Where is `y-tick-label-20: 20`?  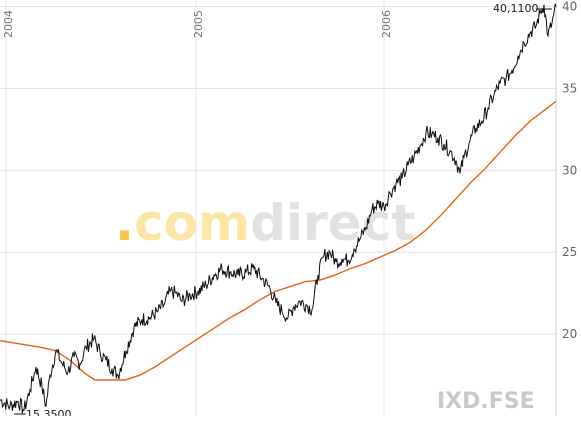
y-tick-label-20: 20 is located at coordinates (569, 334).